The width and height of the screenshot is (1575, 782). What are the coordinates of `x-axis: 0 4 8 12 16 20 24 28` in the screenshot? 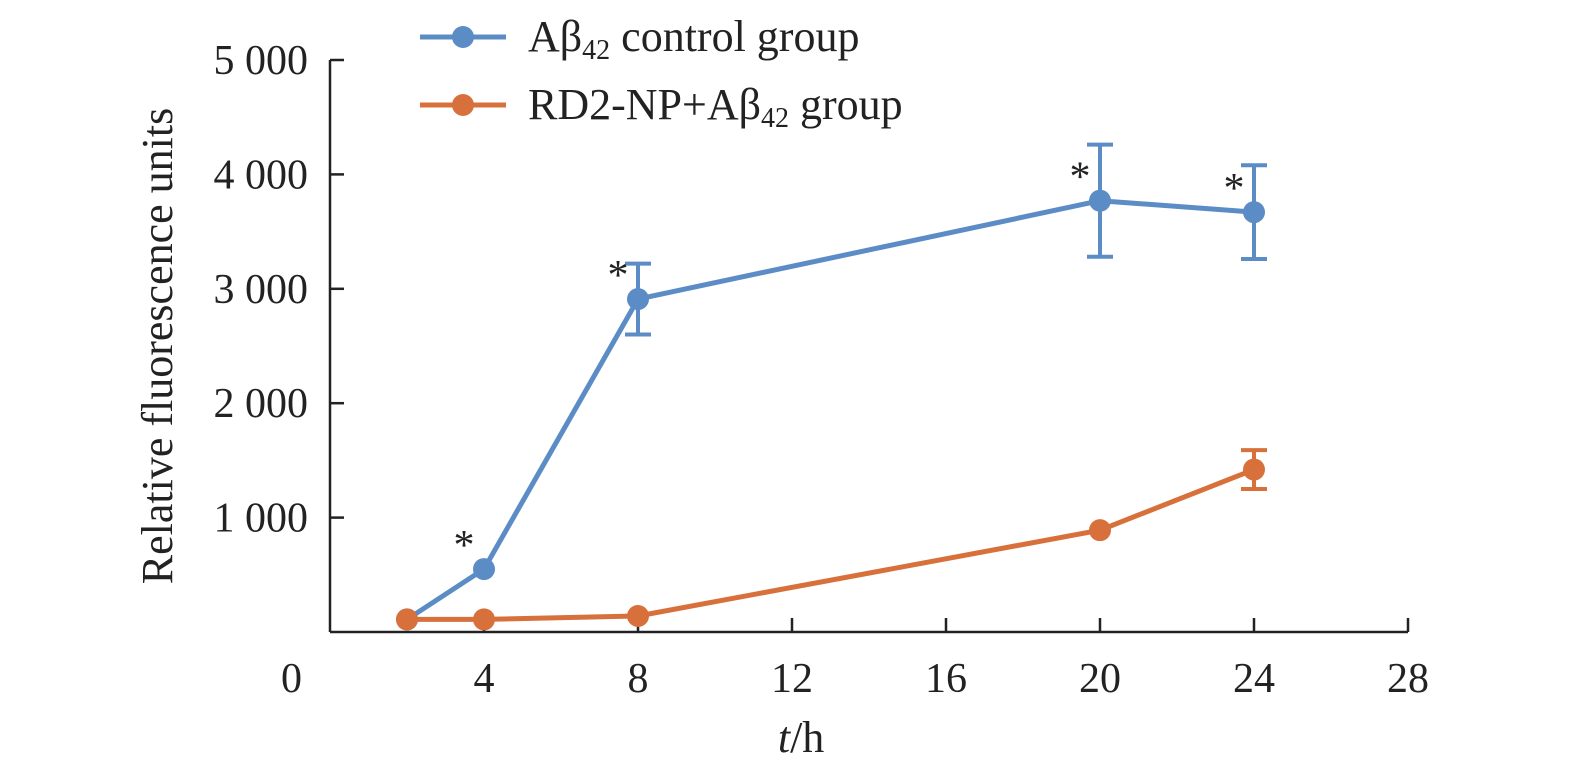 It's located at (855, 660).